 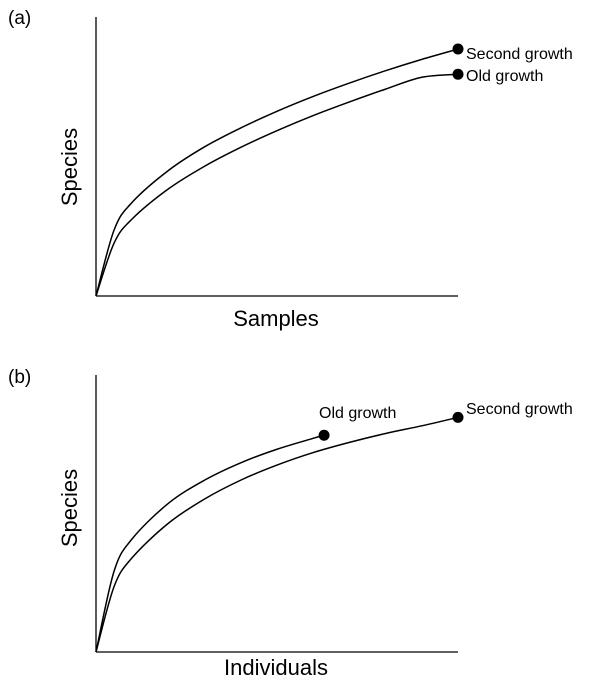 What do you see at coordinates (69, 508) in the screenshot?
I see `panel-b-y-axis-title: Species` at bounding box center [69, 508].